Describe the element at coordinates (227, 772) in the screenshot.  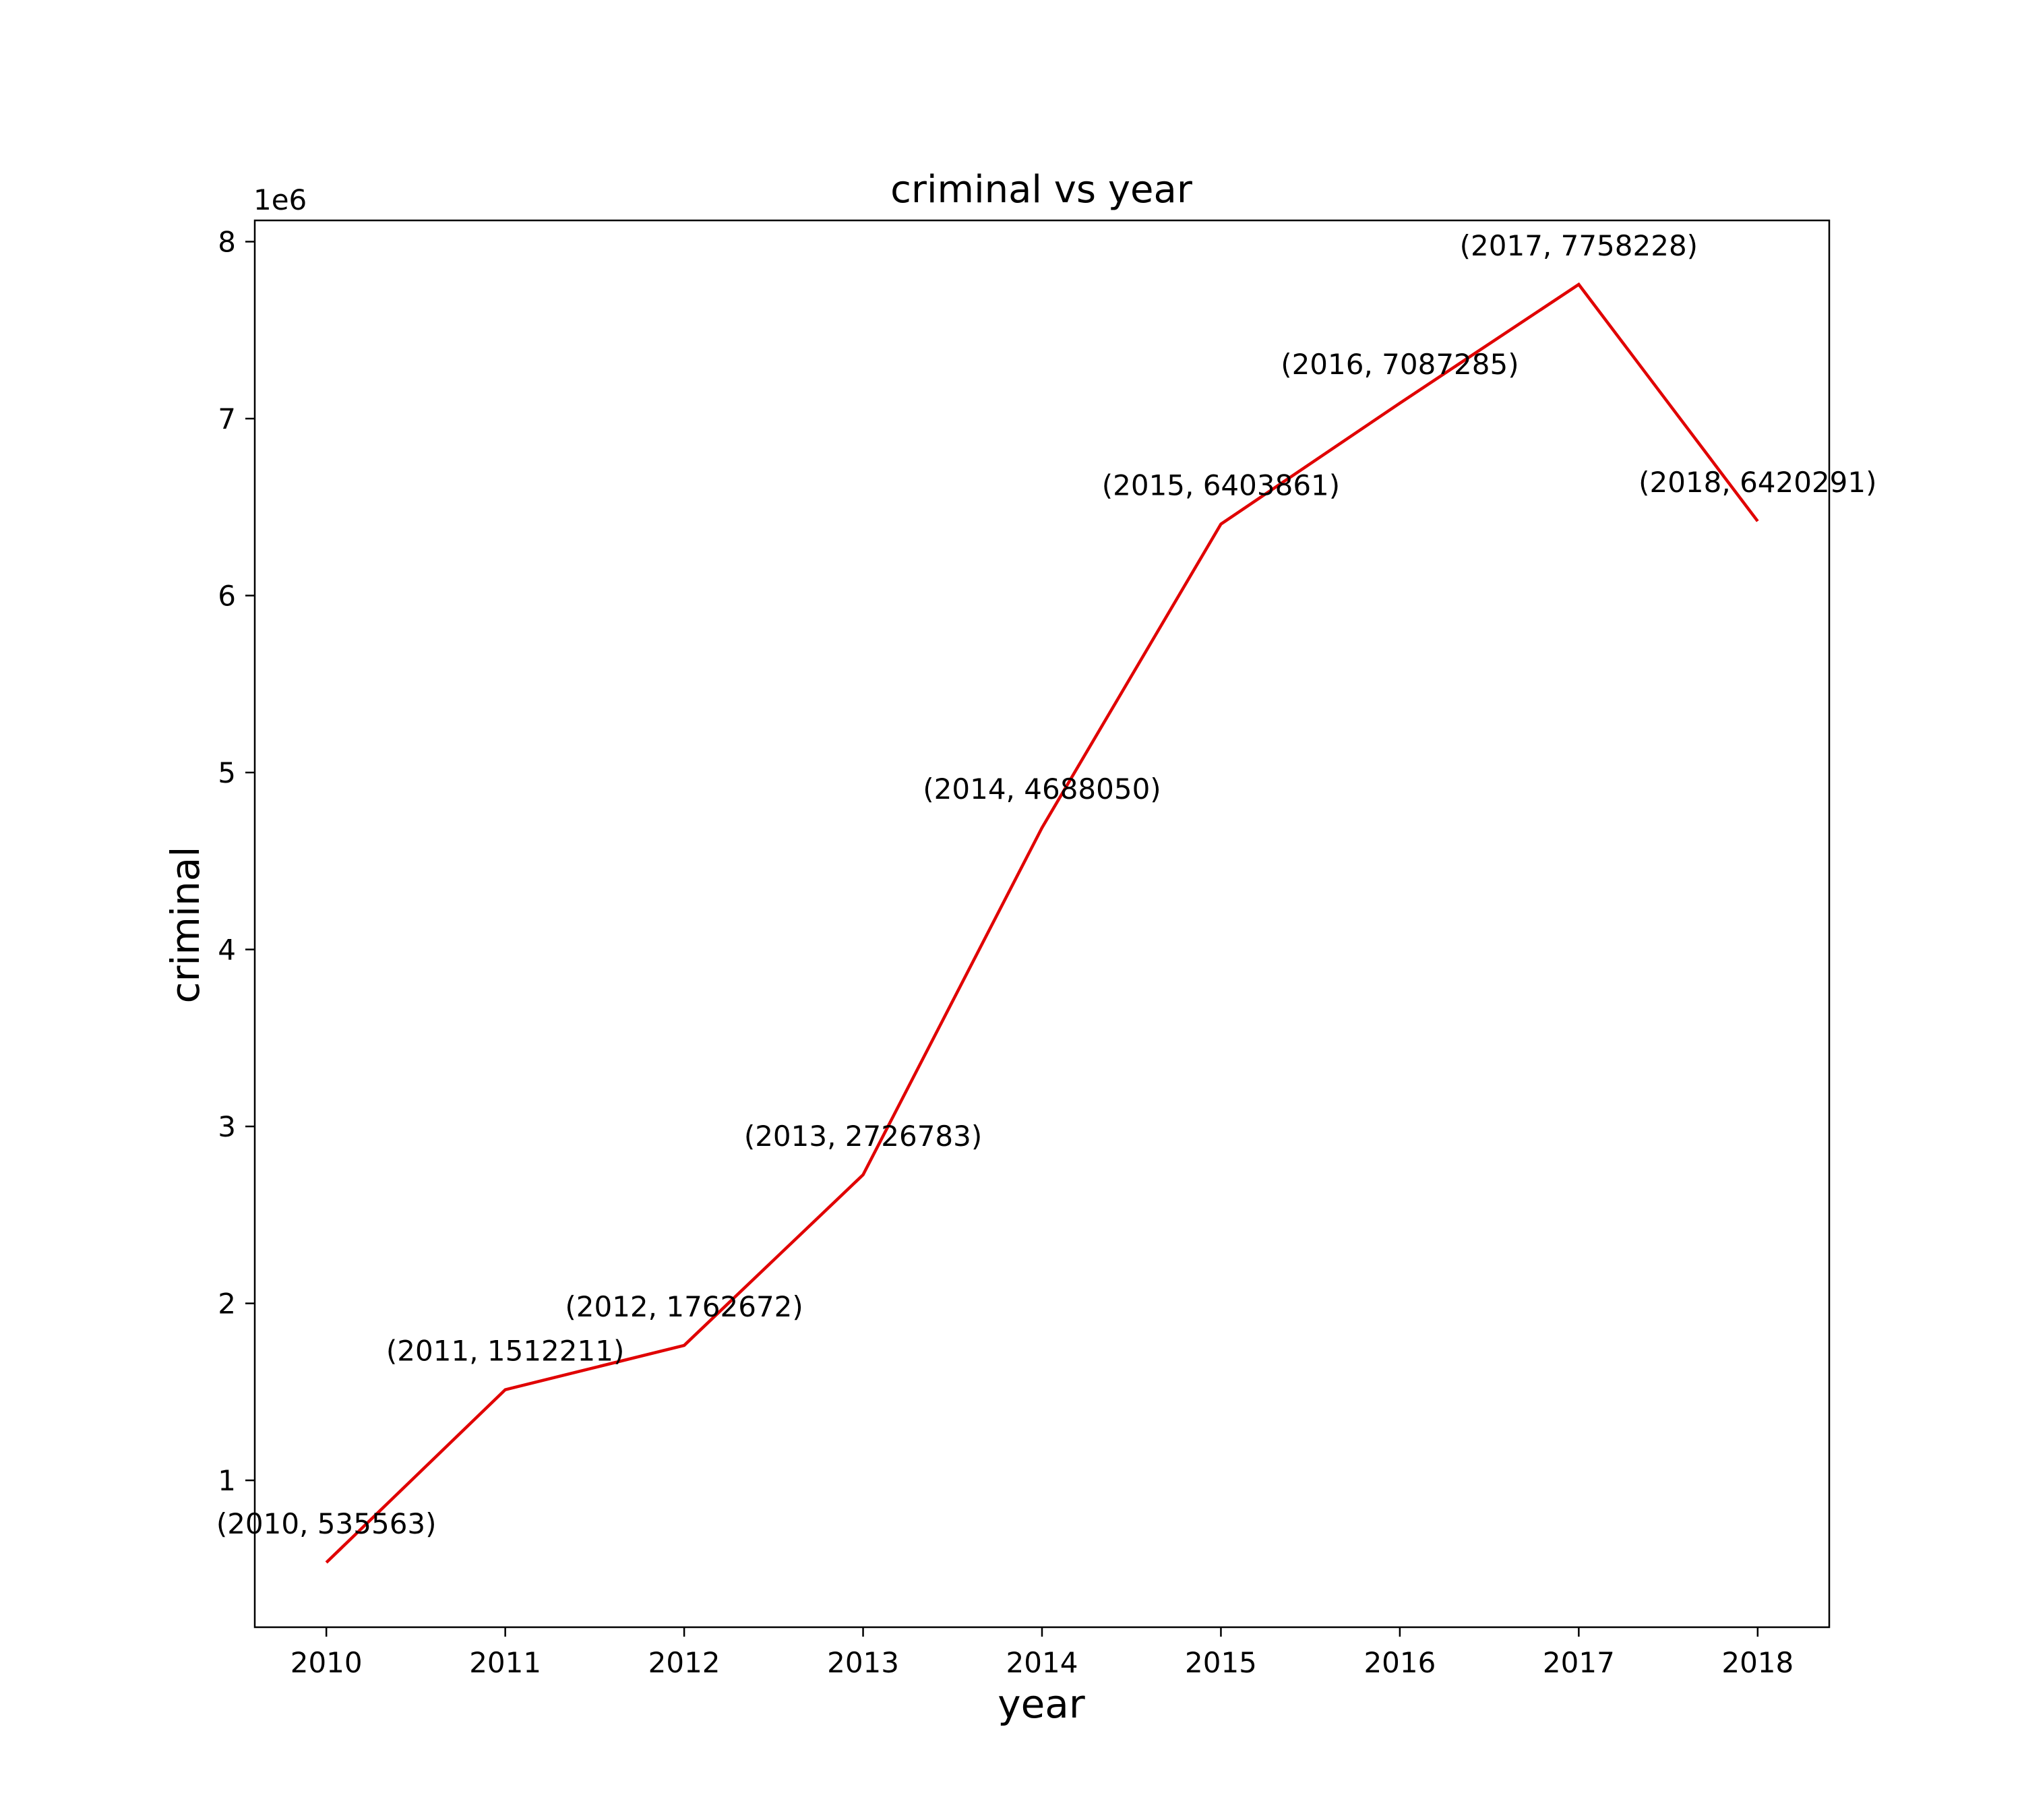
I see `y-tick-label: 5` at that location.